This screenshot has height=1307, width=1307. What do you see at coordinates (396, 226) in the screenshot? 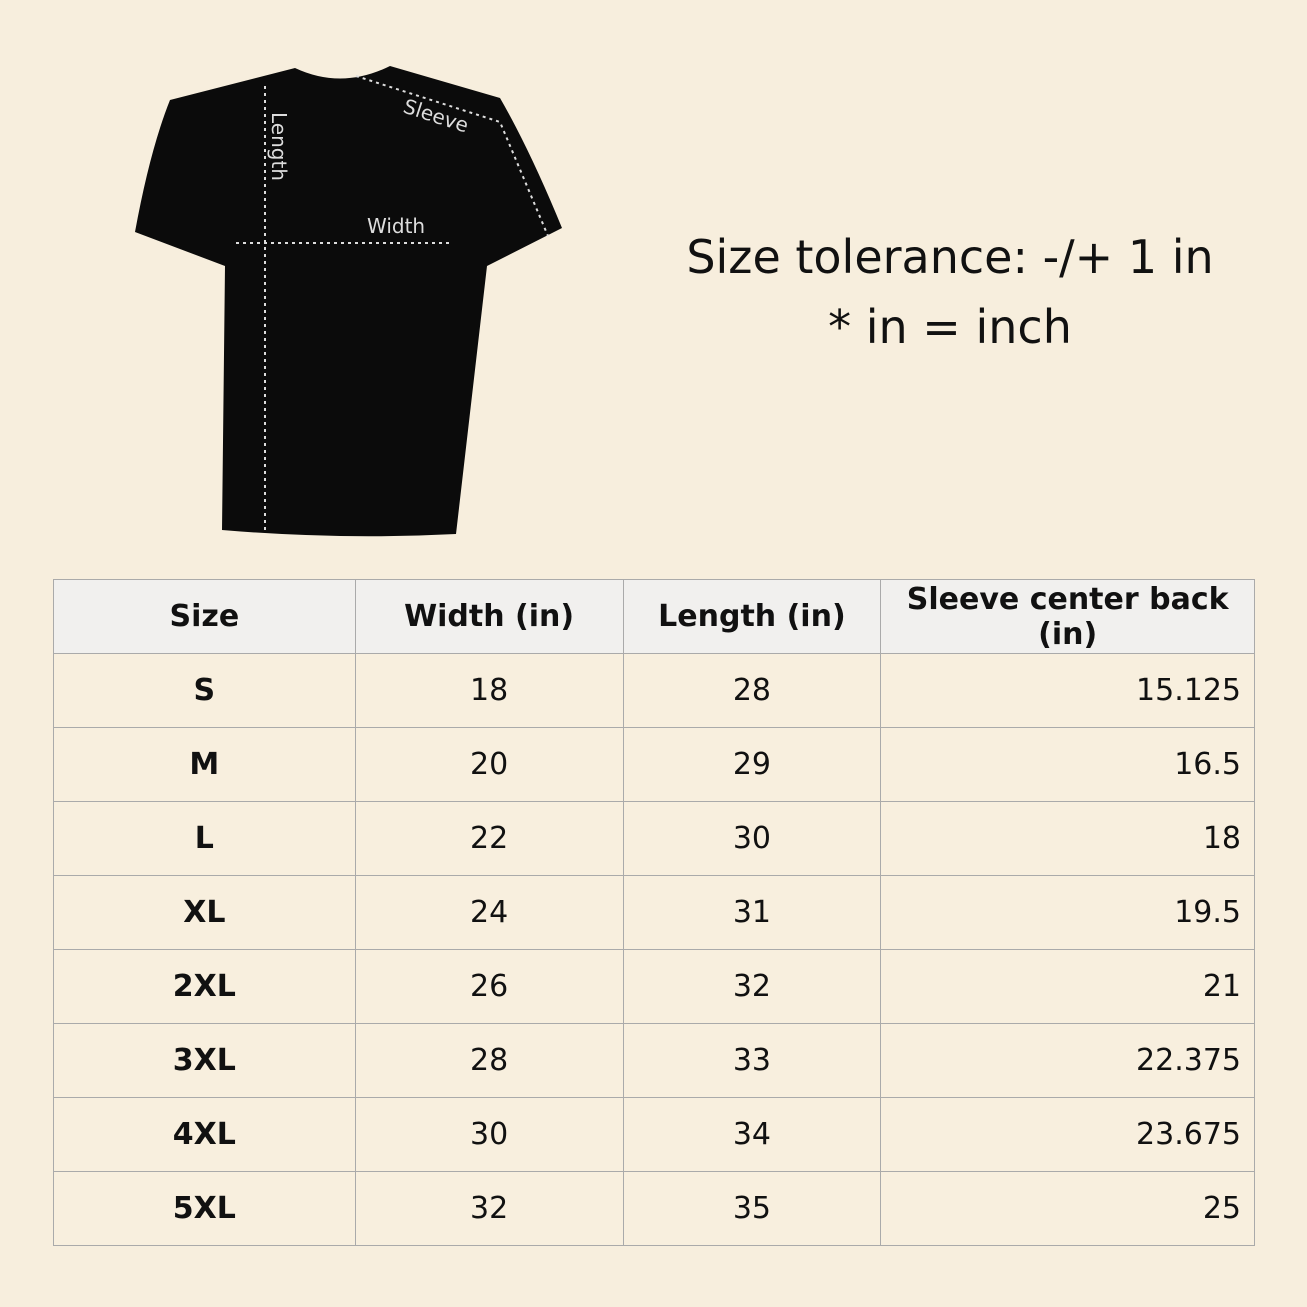
I see `width-label: Width` at bounding box center [396, 226].